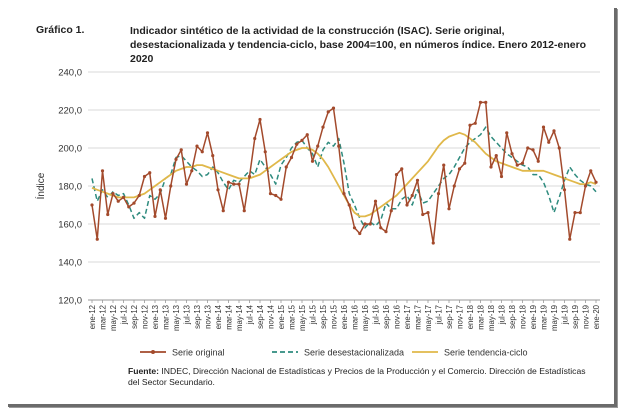 This screenshot has width=630, height=420. What do you see at coordinates (365, 318) in the screenshot?
I see `x-tick-label: may-16` at bounding box center [365, 318].